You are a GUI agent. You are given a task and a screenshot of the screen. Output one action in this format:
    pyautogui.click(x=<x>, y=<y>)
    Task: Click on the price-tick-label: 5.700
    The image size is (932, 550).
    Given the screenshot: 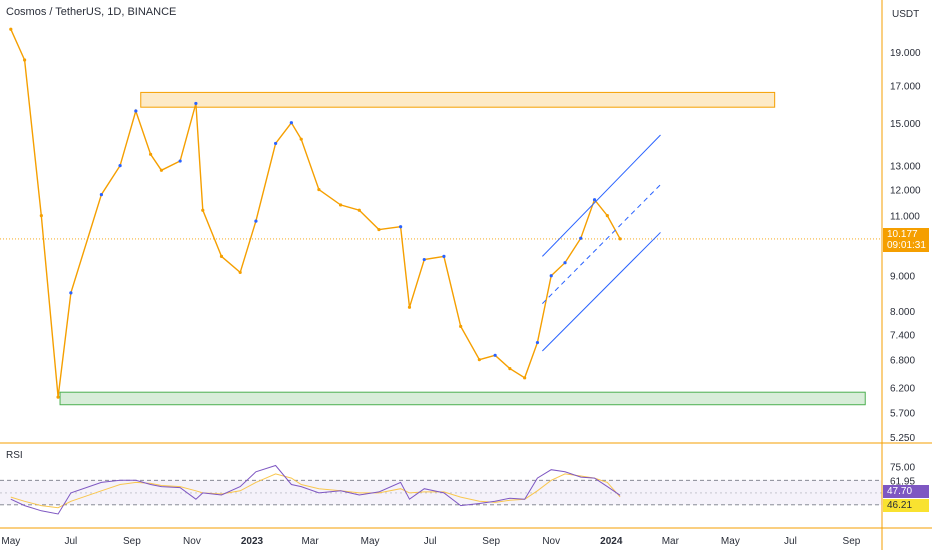 What is the action you would take?
    pyautogui.click(x=902, y=414)
    